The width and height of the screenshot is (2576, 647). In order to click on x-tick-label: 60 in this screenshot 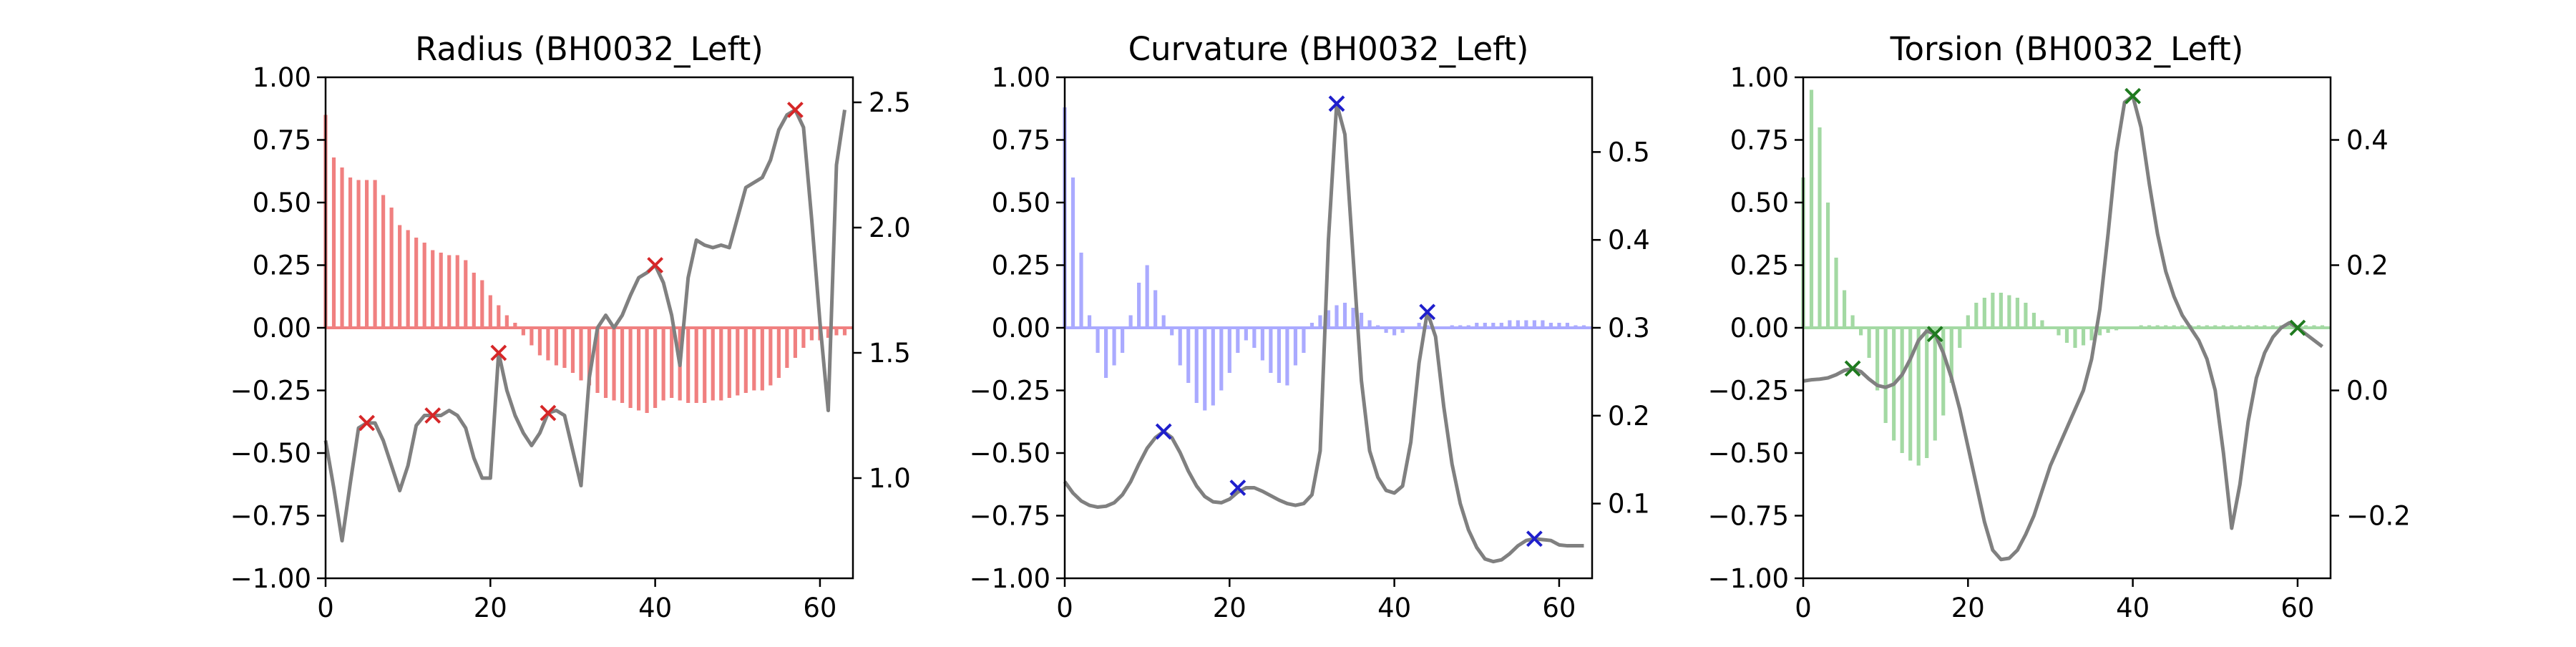, I will do `click(2297, 608)`.